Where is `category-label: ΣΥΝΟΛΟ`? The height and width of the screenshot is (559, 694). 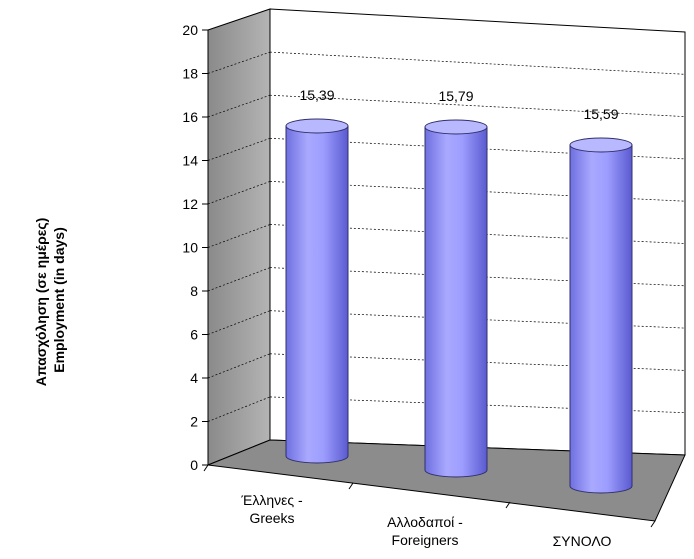 category-label: ΣΥΝΟΛΟ is located at coordinates (582, 541).